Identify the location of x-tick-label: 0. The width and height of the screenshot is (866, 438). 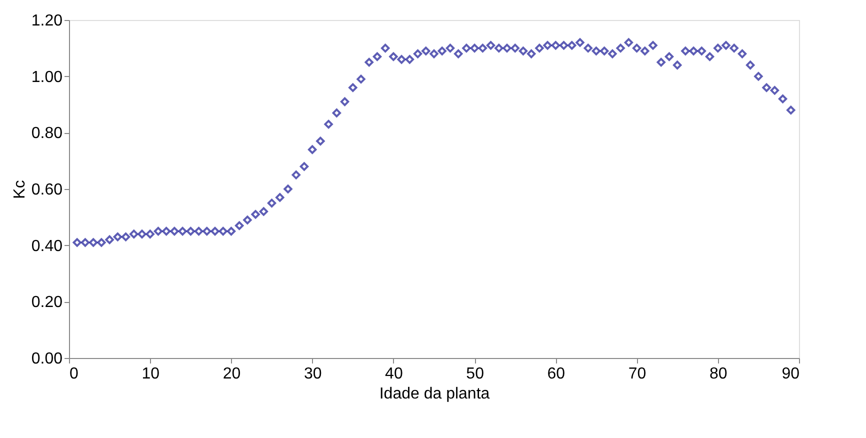
(74, 374).